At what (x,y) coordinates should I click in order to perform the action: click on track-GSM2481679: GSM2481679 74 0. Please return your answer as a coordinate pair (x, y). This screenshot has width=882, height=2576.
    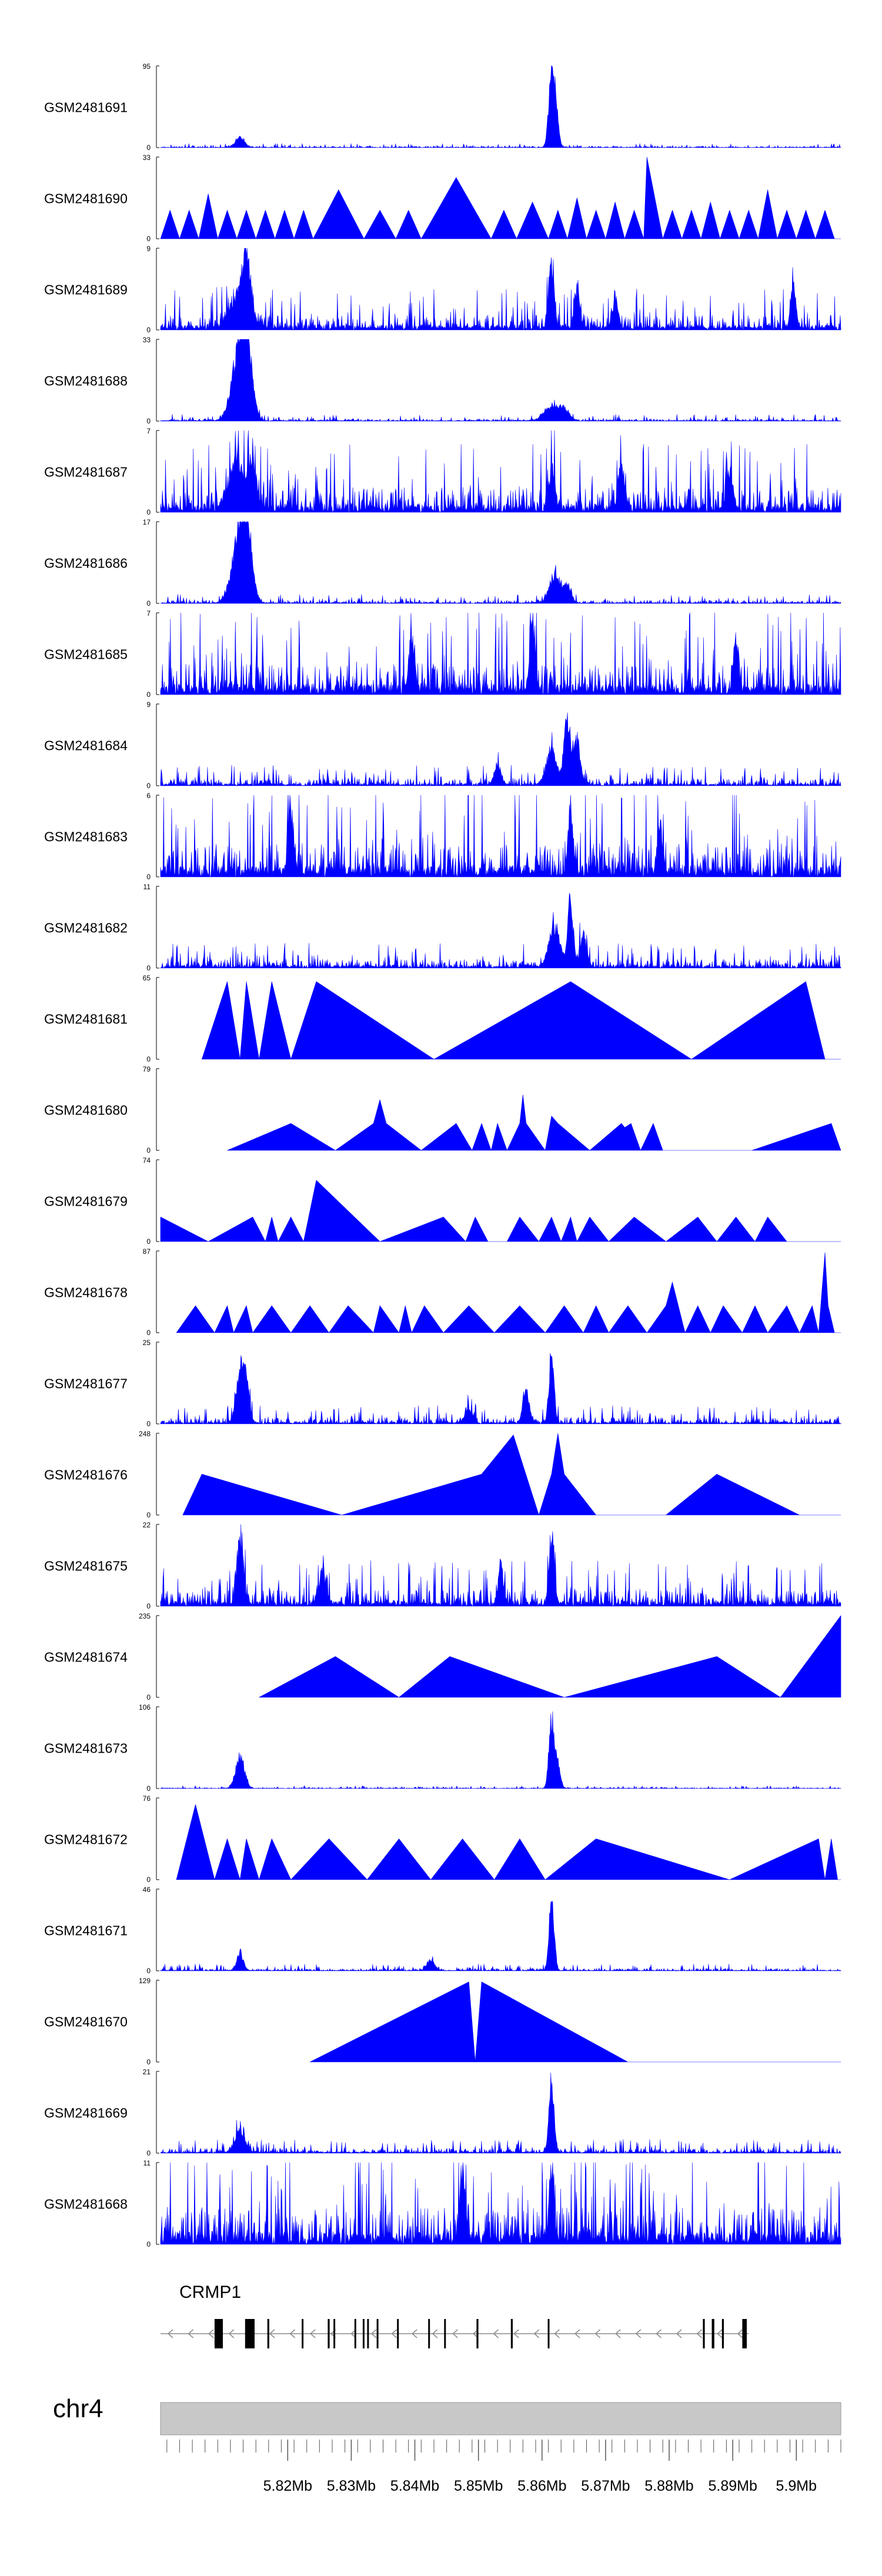
    Looking at the image, I should click on (442, 1201).